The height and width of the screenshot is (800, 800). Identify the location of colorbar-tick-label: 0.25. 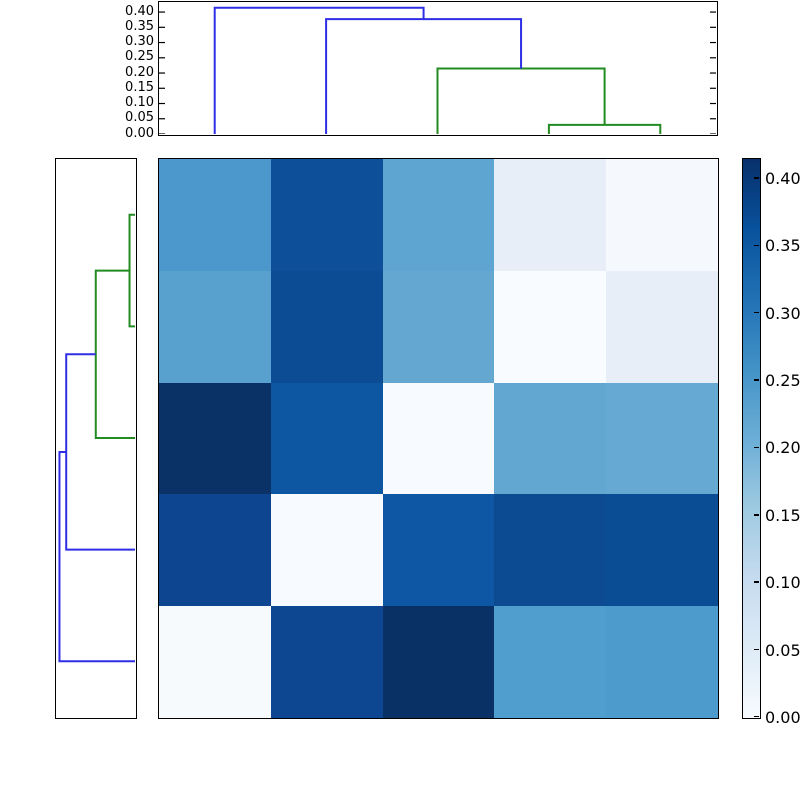
(782, 381).